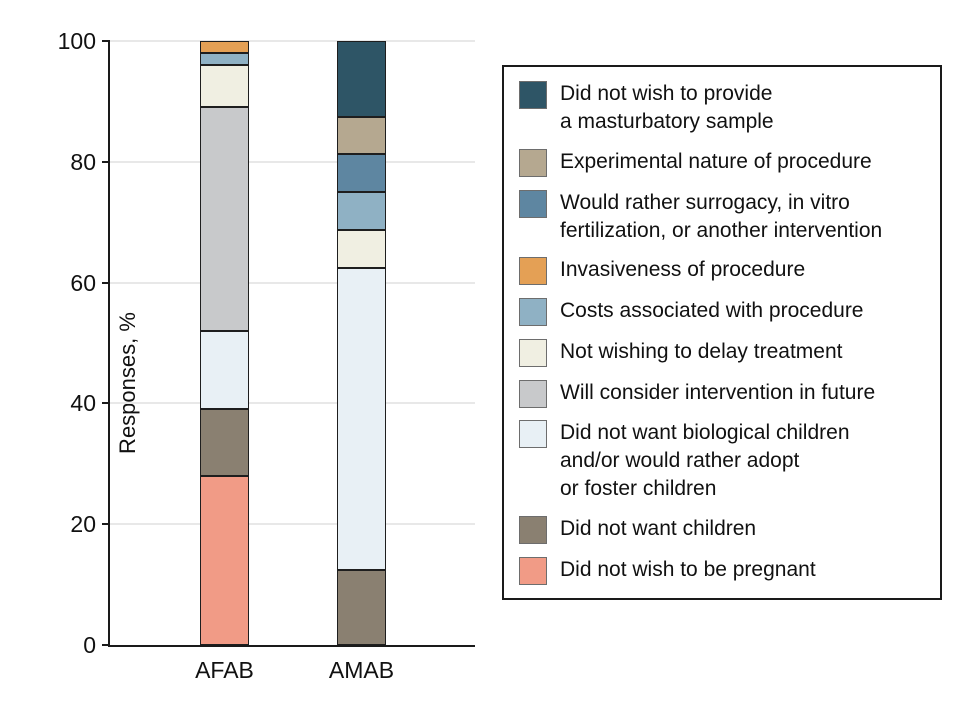 The image size is (957, 711). I want to click on legend-label-1: Did not want children, so click(658, 529).